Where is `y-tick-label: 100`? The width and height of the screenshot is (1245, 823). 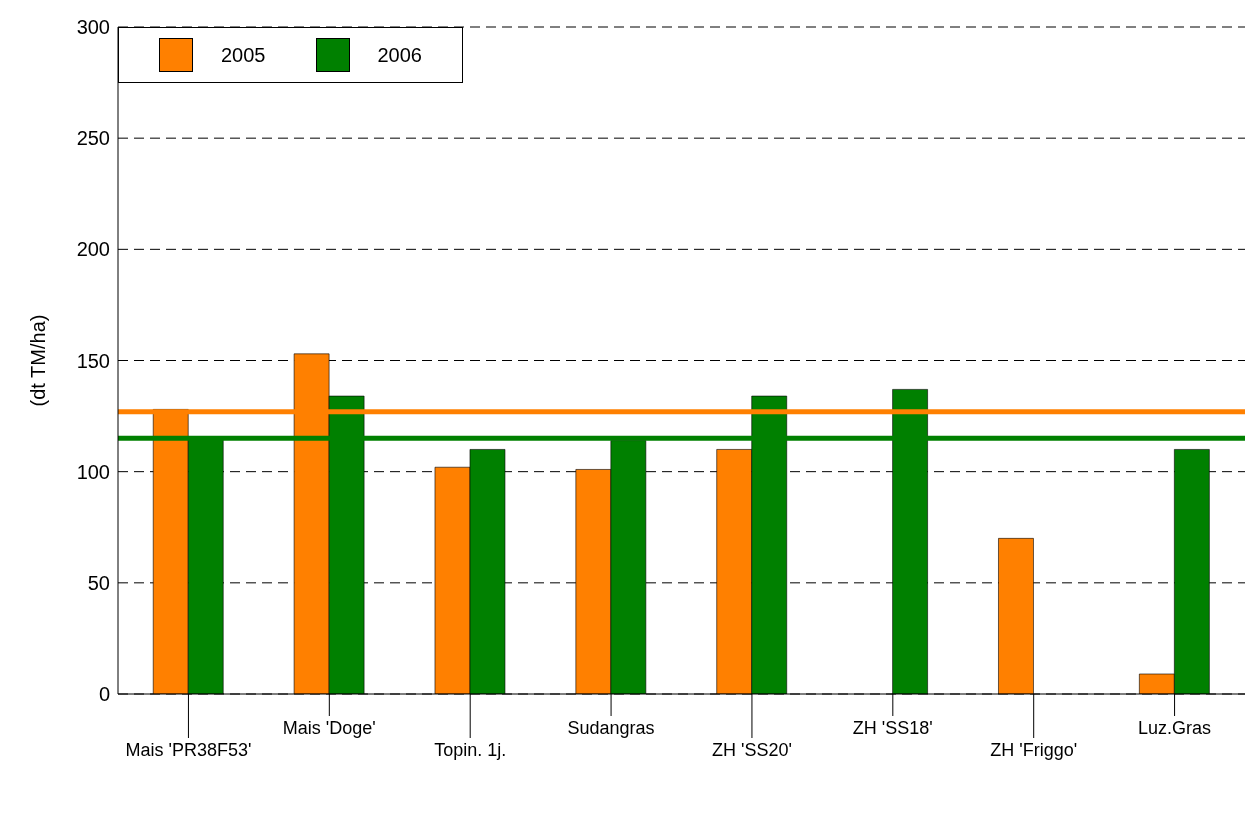 y-tick-label: 100 is located at coordinates (93, 471).